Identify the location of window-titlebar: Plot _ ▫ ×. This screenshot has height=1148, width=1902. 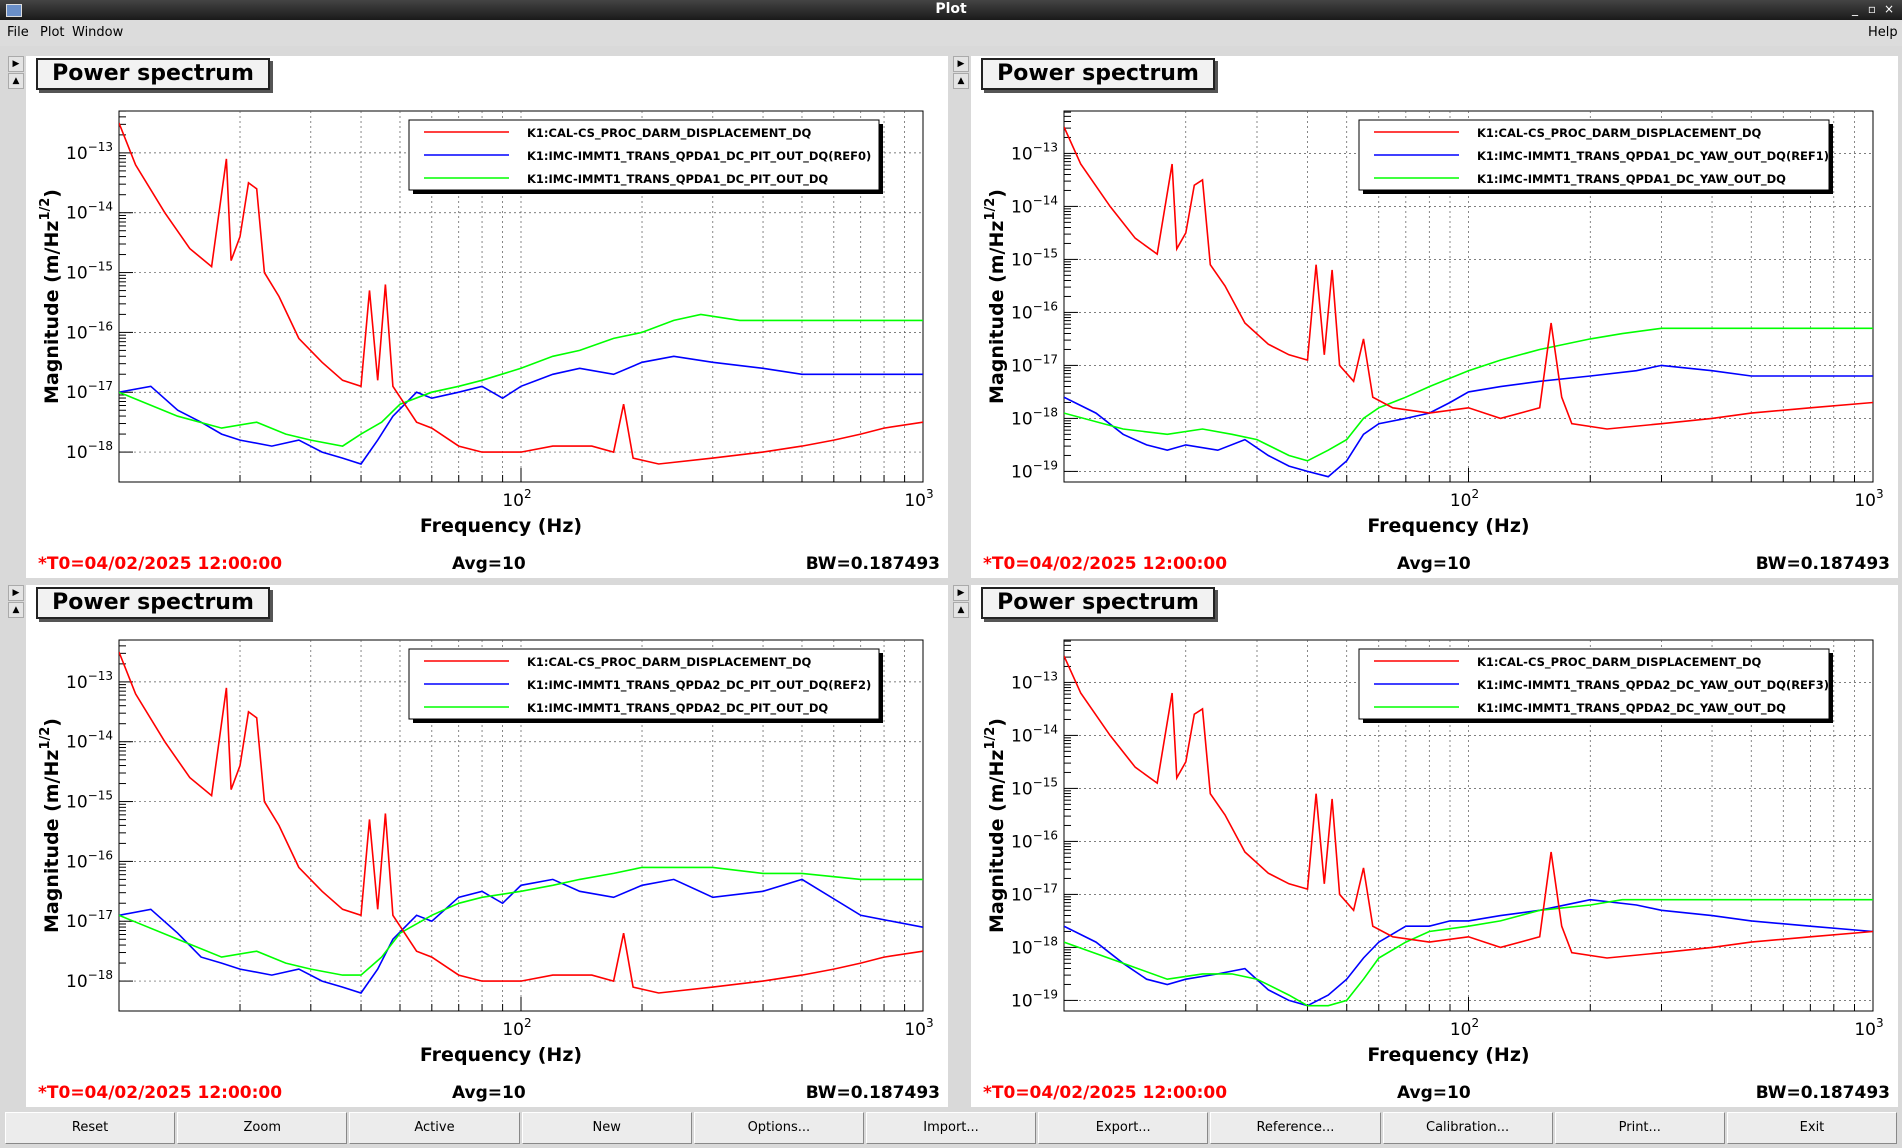
(951, 10).